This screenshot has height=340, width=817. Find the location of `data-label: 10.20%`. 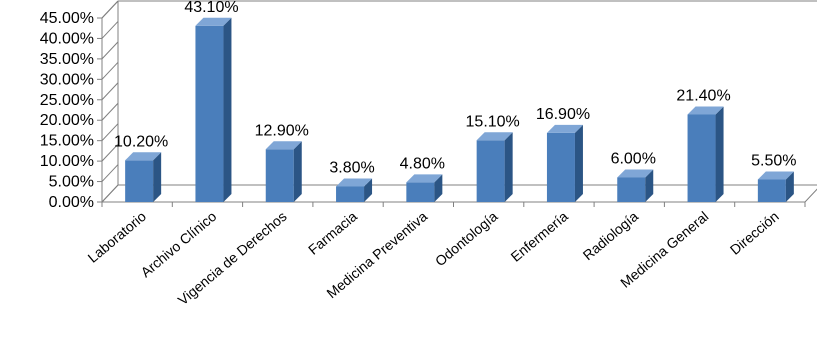

data-label: 10.20% is located at coordinates (141, 141).